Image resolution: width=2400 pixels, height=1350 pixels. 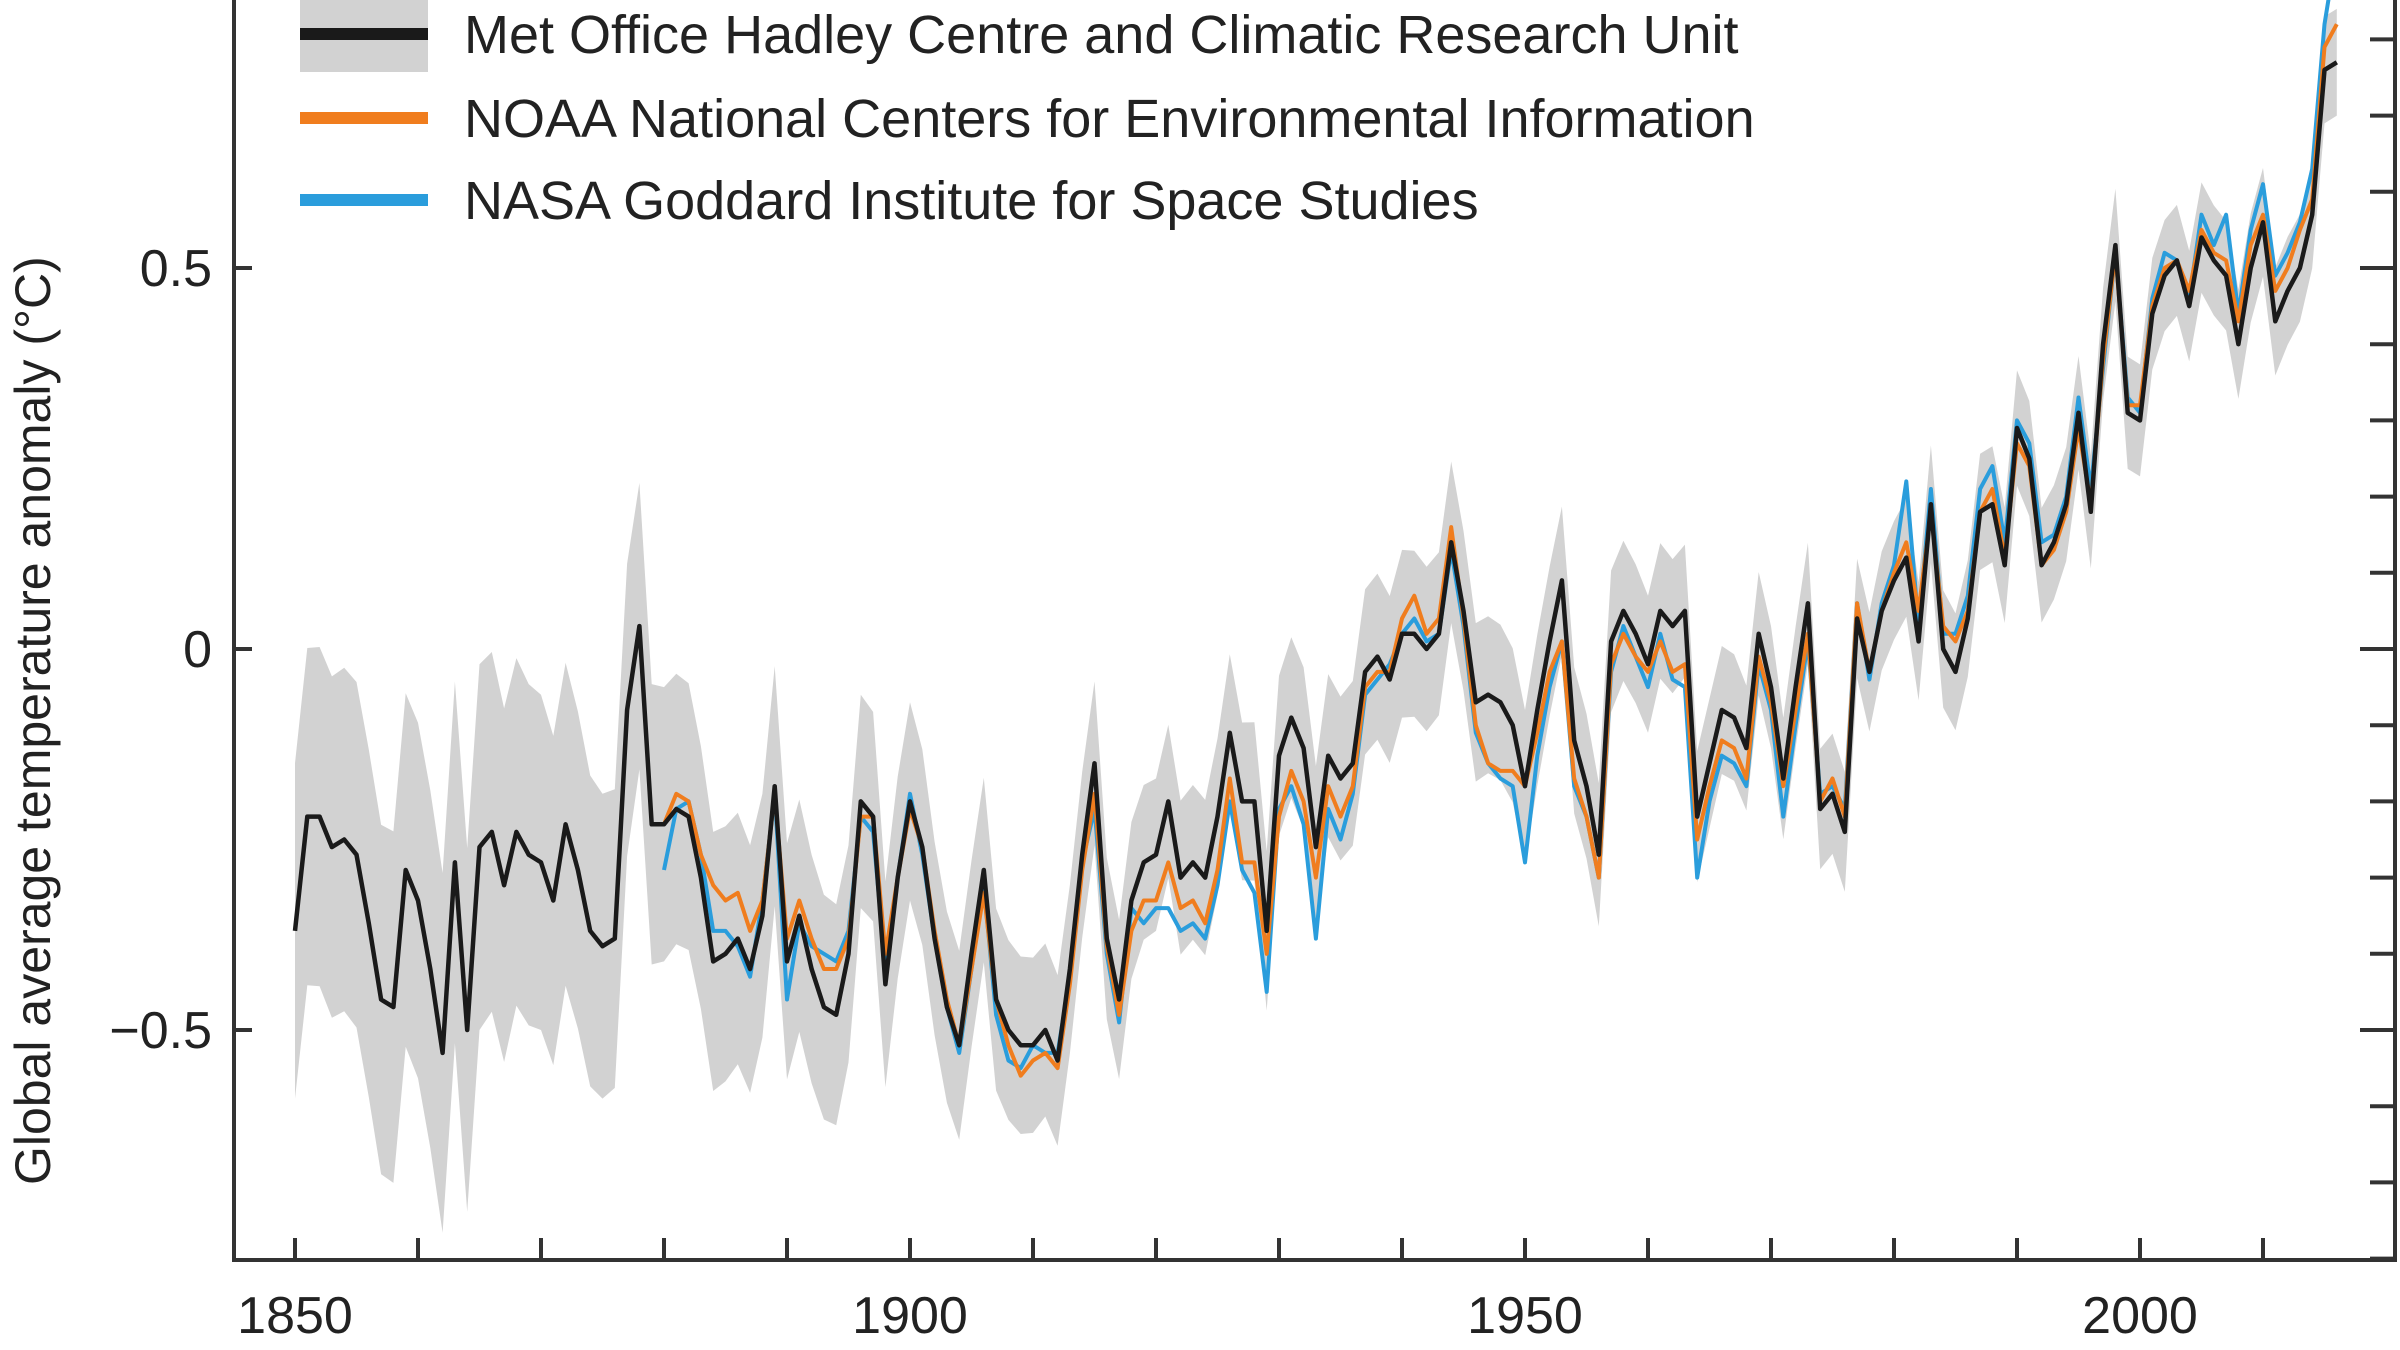 I want to click on y-tick-label: 0.5, so click(x=176, y=269).